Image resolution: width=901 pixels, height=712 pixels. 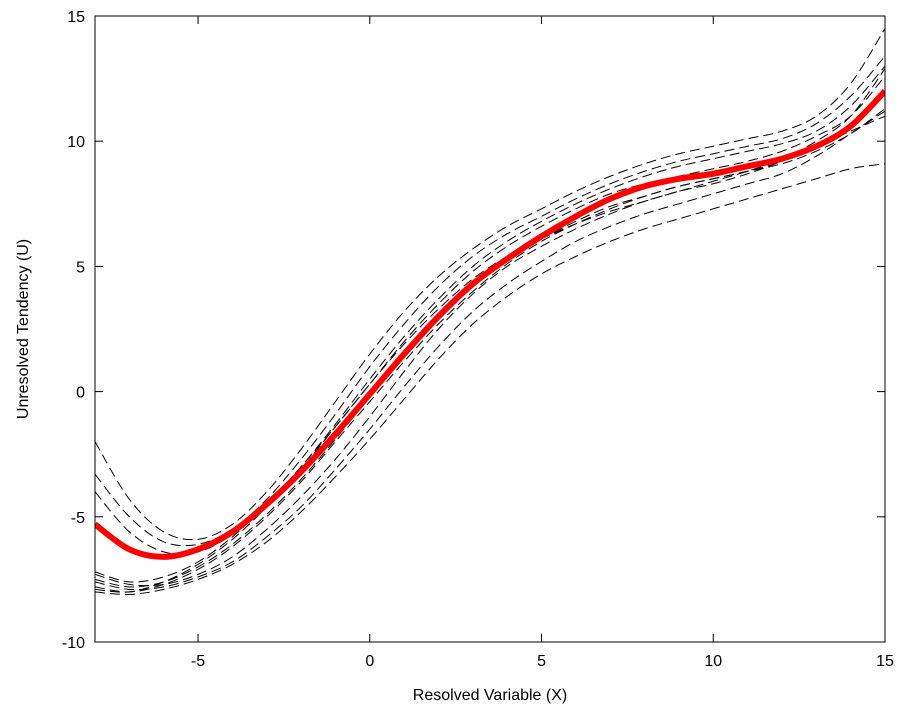 I want to click on x-tick-label: 15, so click(x=885, y=661).